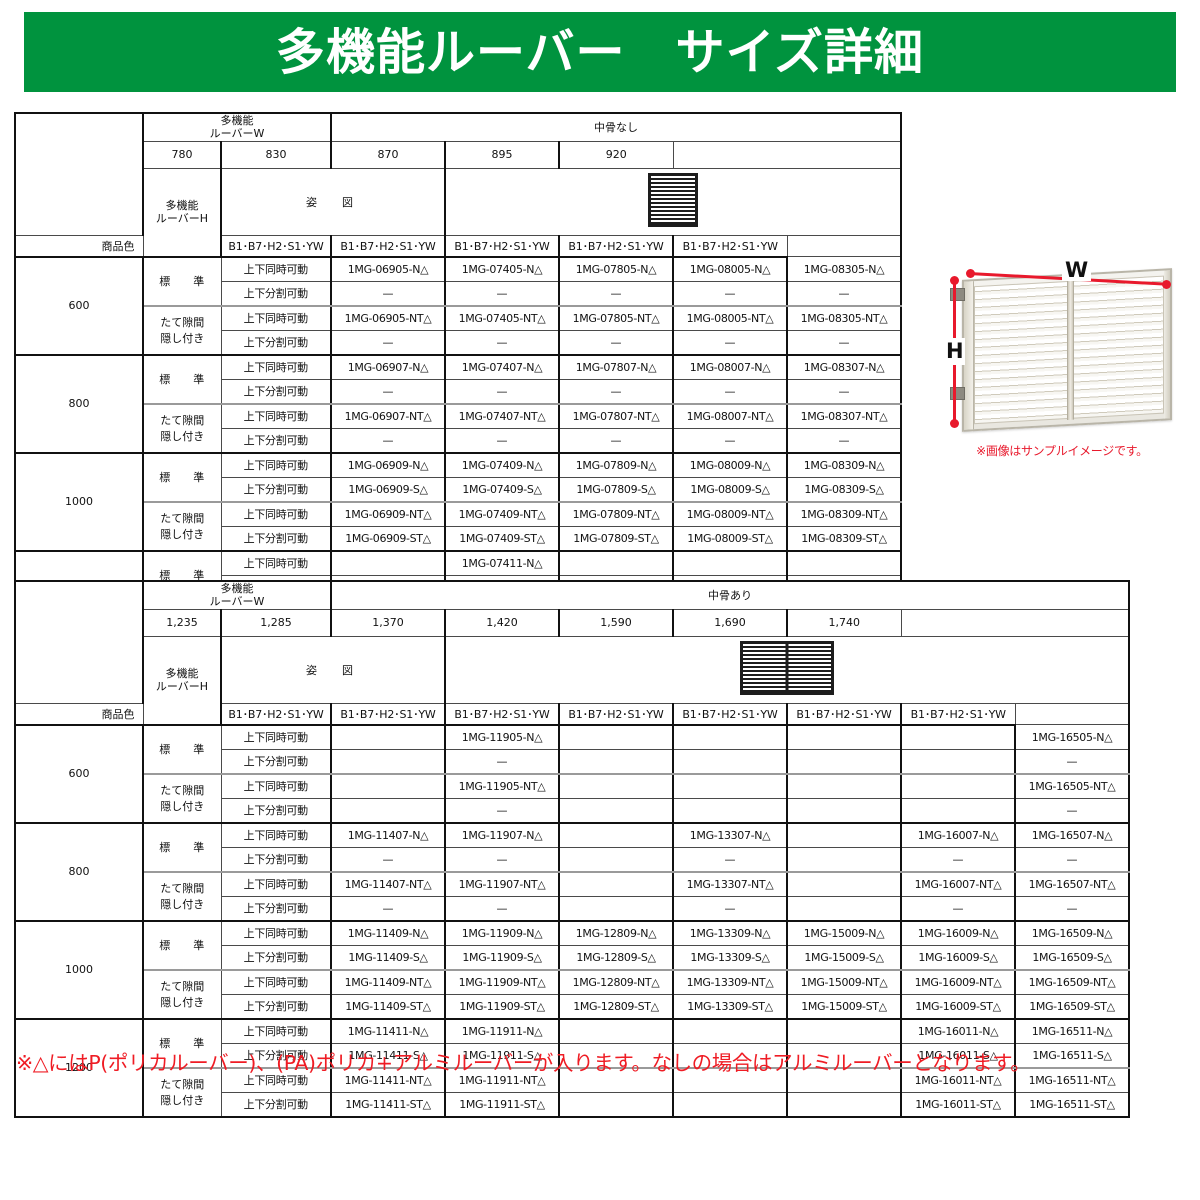 The height and width of the screenshot is (1200, 1200). I want to click on type-standard-label: 標 準, so click(182, 749).